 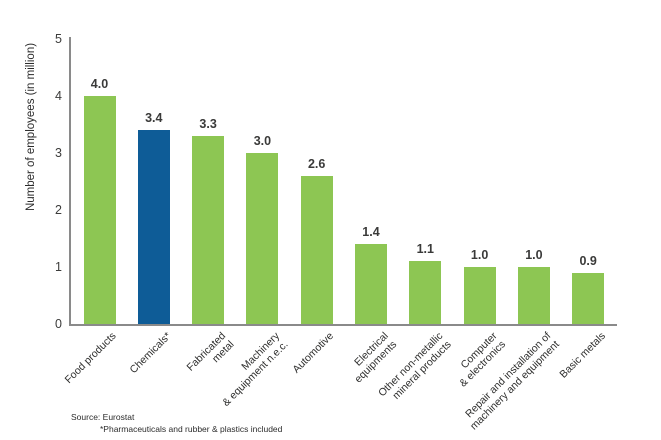 What do you see at coordinates (70, 181) in the screenshot?
I see `y-axis-line` at bounding box center [70, 181].